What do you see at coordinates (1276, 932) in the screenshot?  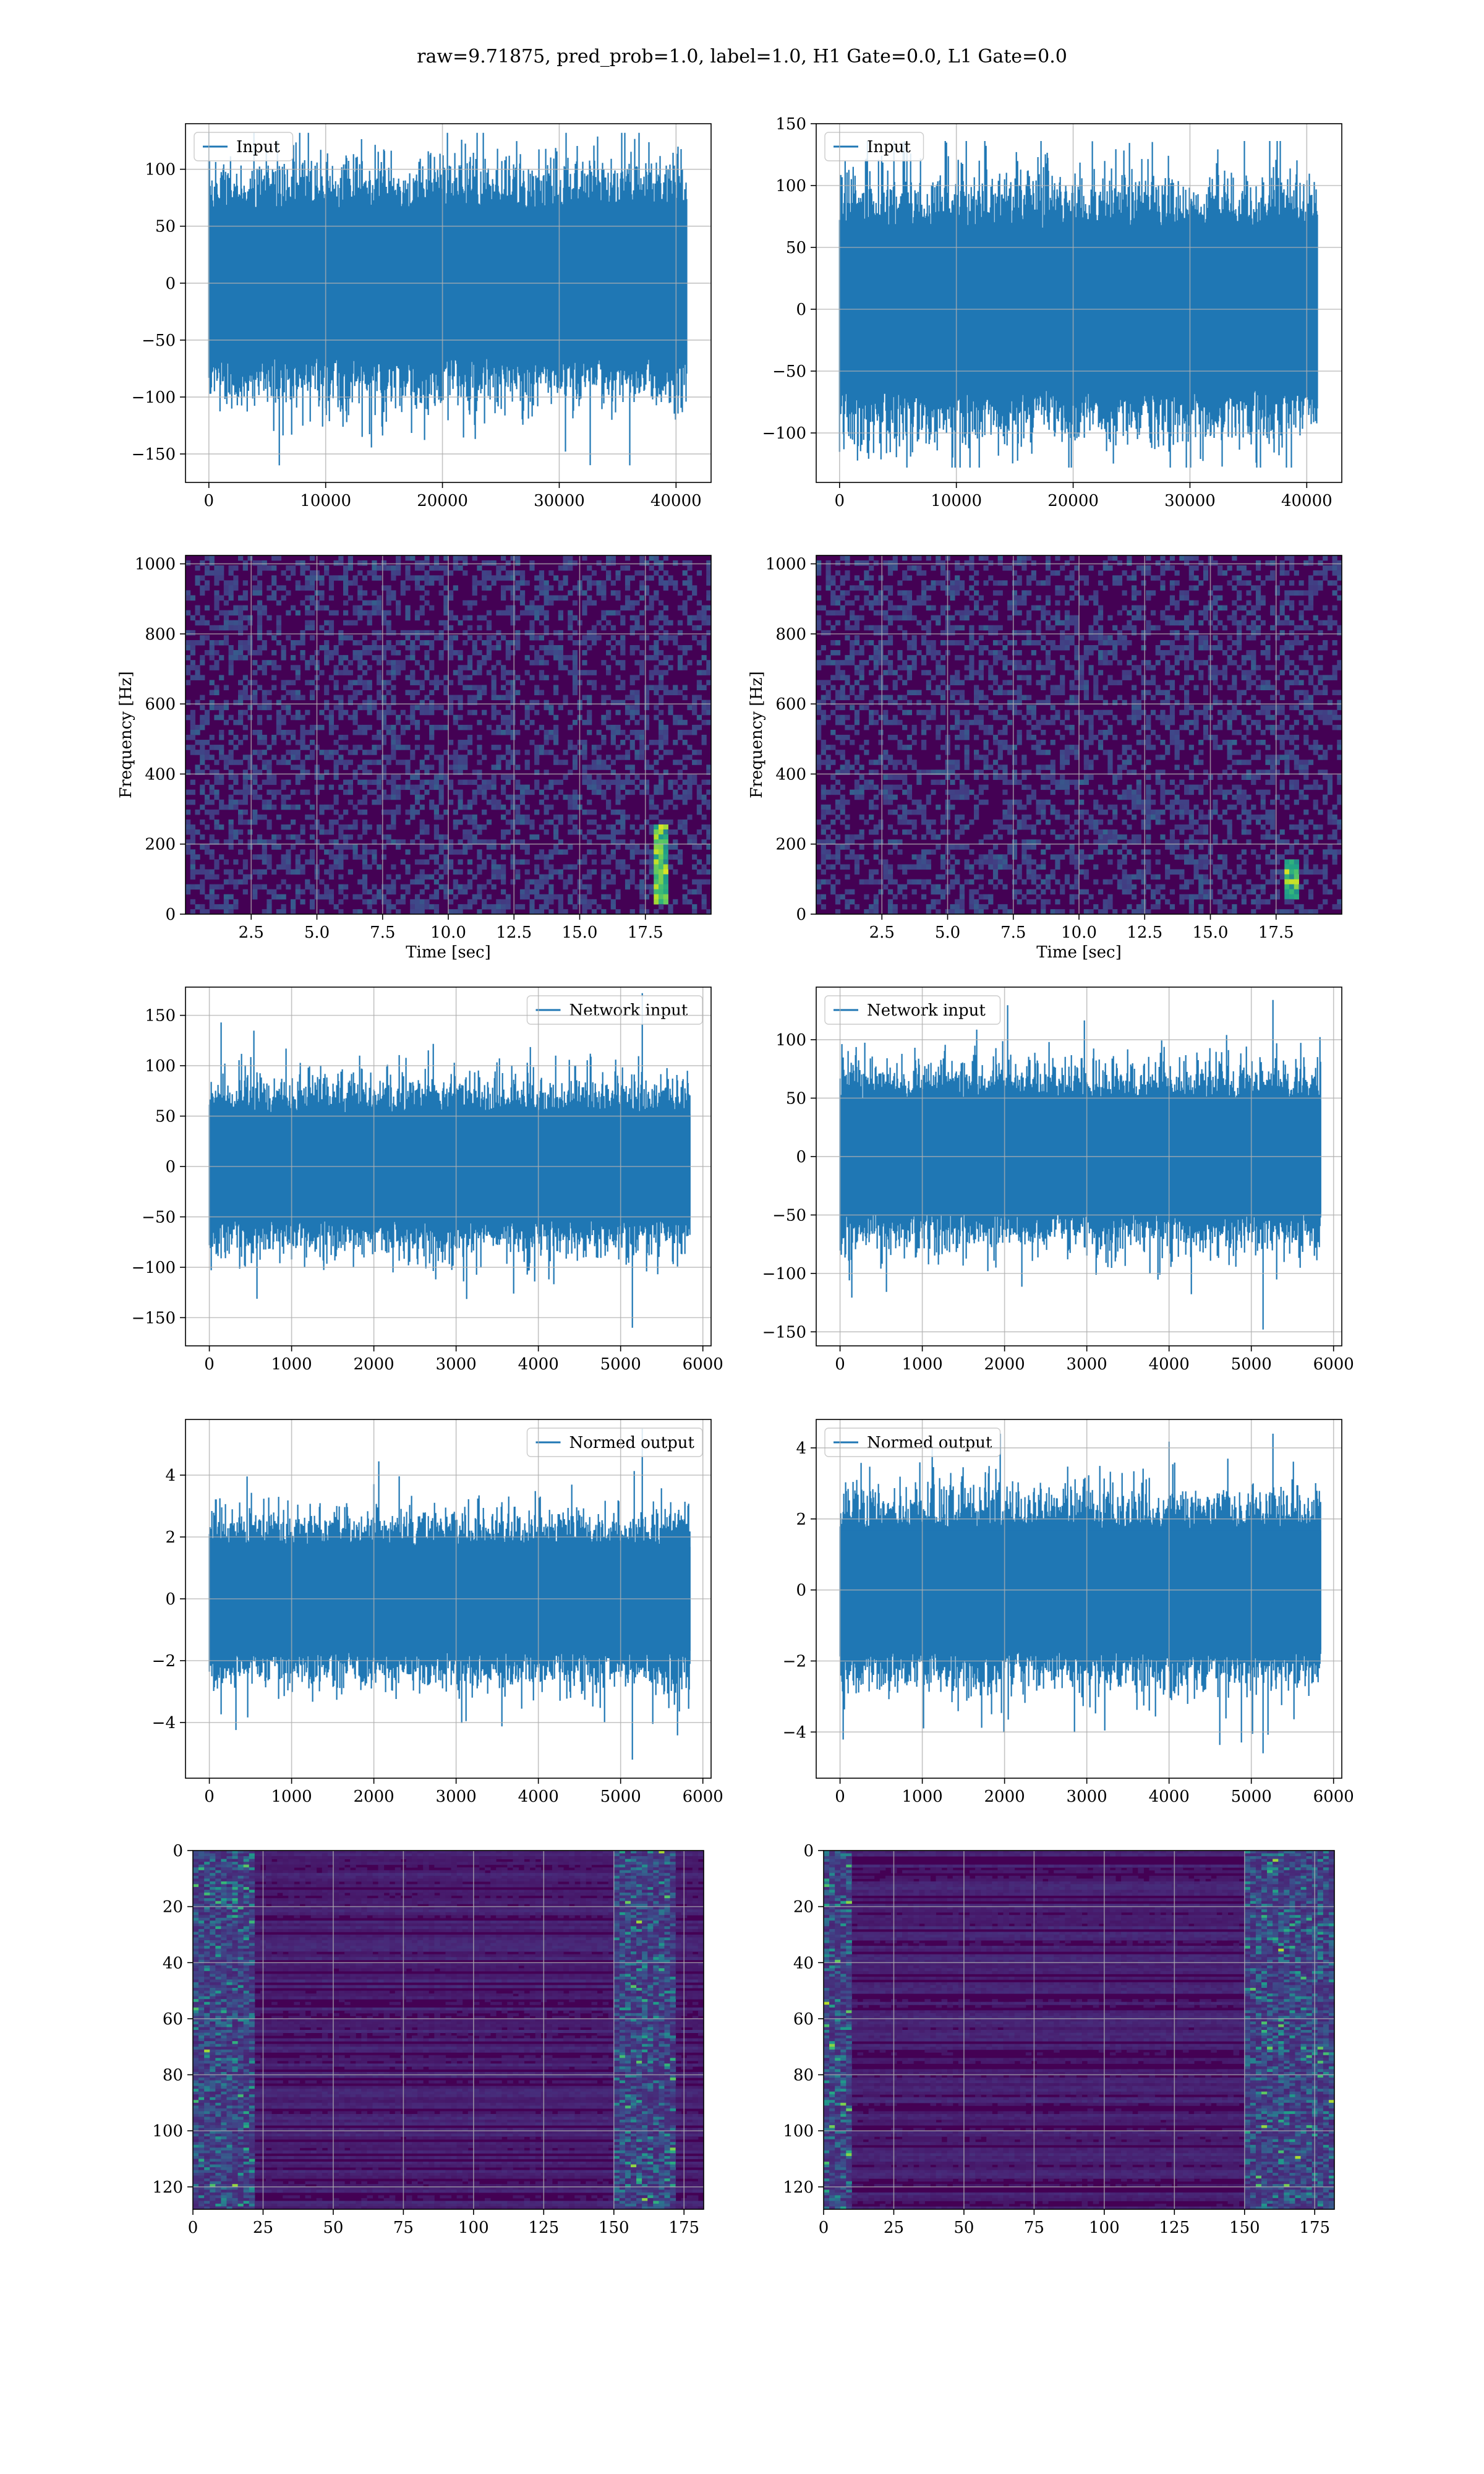 I see `x-tick-label: 17.5` at bounding box center [1276, 932].